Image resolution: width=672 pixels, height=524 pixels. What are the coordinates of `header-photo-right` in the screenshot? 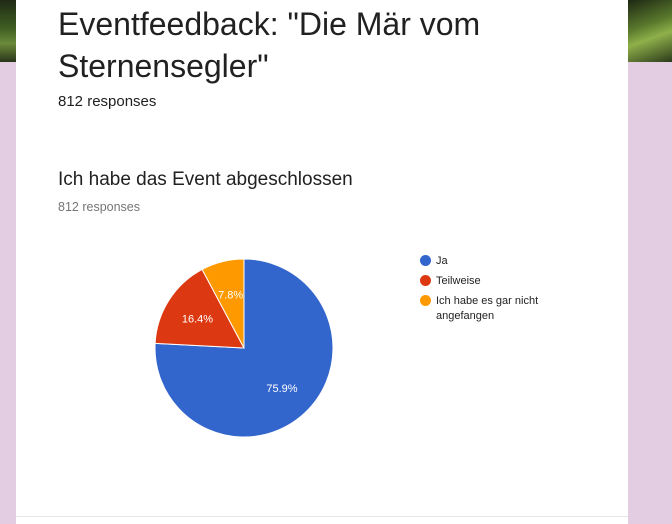 It's located at (650, 31).